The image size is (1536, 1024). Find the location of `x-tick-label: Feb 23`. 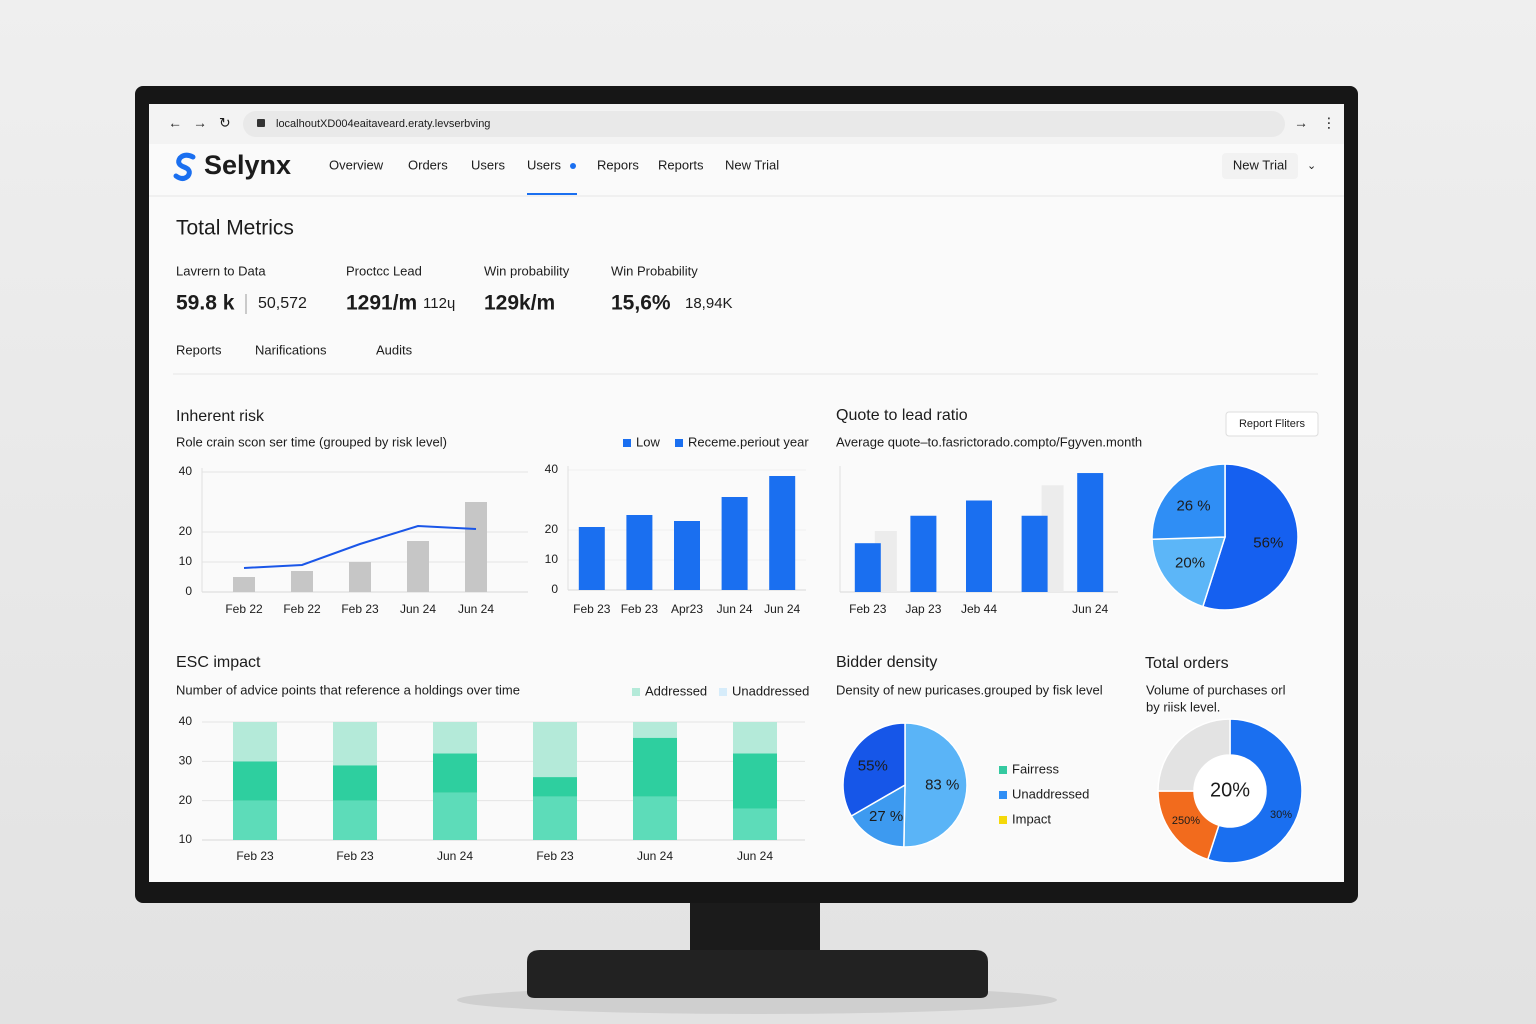

x-tick-label: Feb 23 is located at coordinates (592, 609).